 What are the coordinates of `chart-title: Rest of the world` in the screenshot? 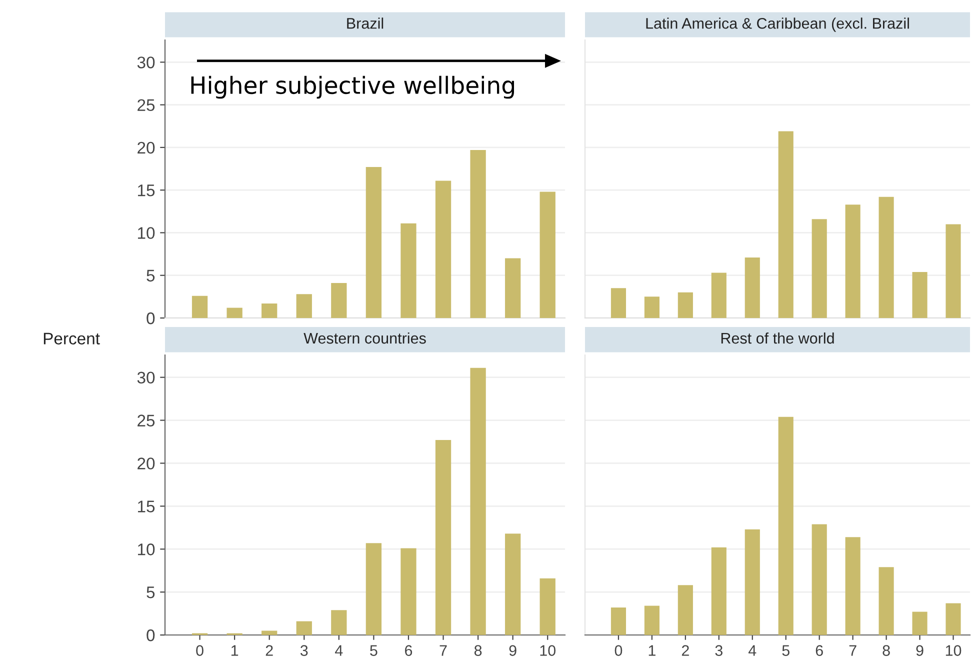 It's located at (777, 338).